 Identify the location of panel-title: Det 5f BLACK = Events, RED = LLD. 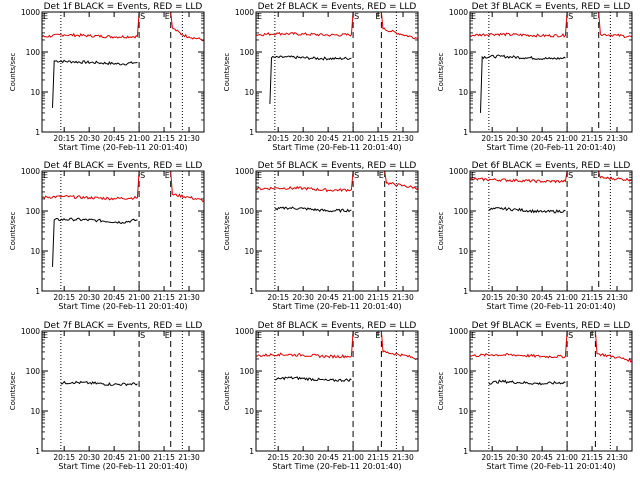
(337, 166).